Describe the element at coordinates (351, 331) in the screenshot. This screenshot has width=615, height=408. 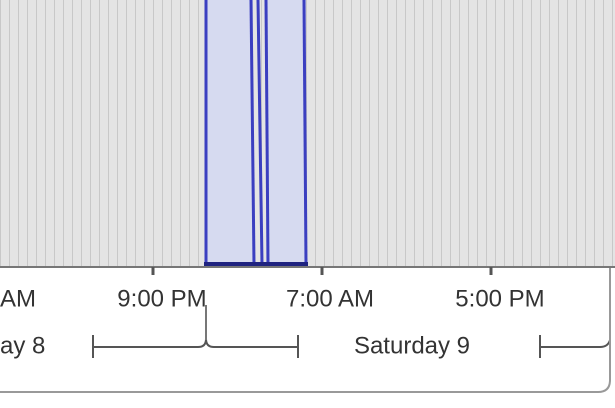
I see `day-brackets` at that location.